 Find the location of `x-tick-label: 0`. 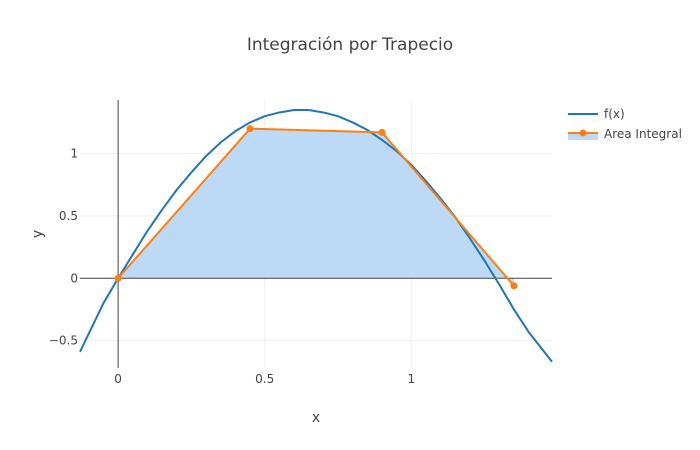

x-tick-label: 0 is located at coordinates (118, 379).